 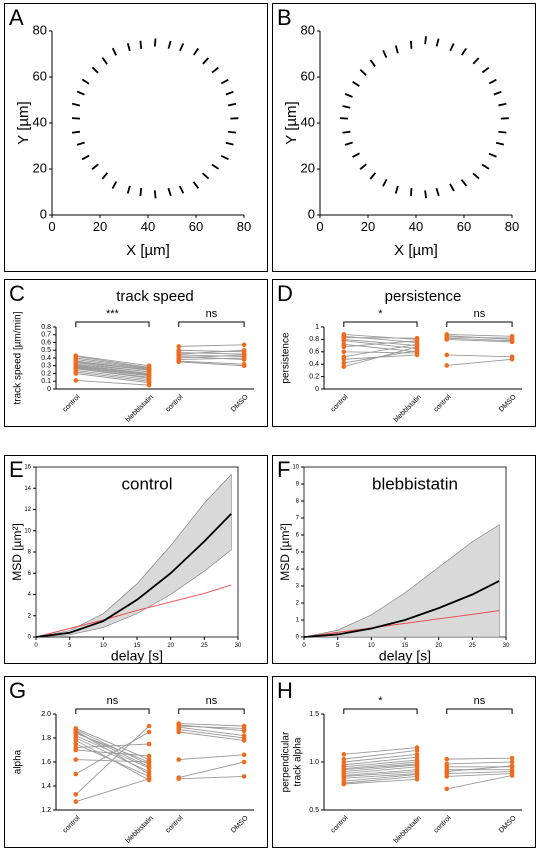 What do you see at coordinates (46, 762) in the screenshot?
I see `y-tick-label: 1.6` at bounding box center [46, 762].